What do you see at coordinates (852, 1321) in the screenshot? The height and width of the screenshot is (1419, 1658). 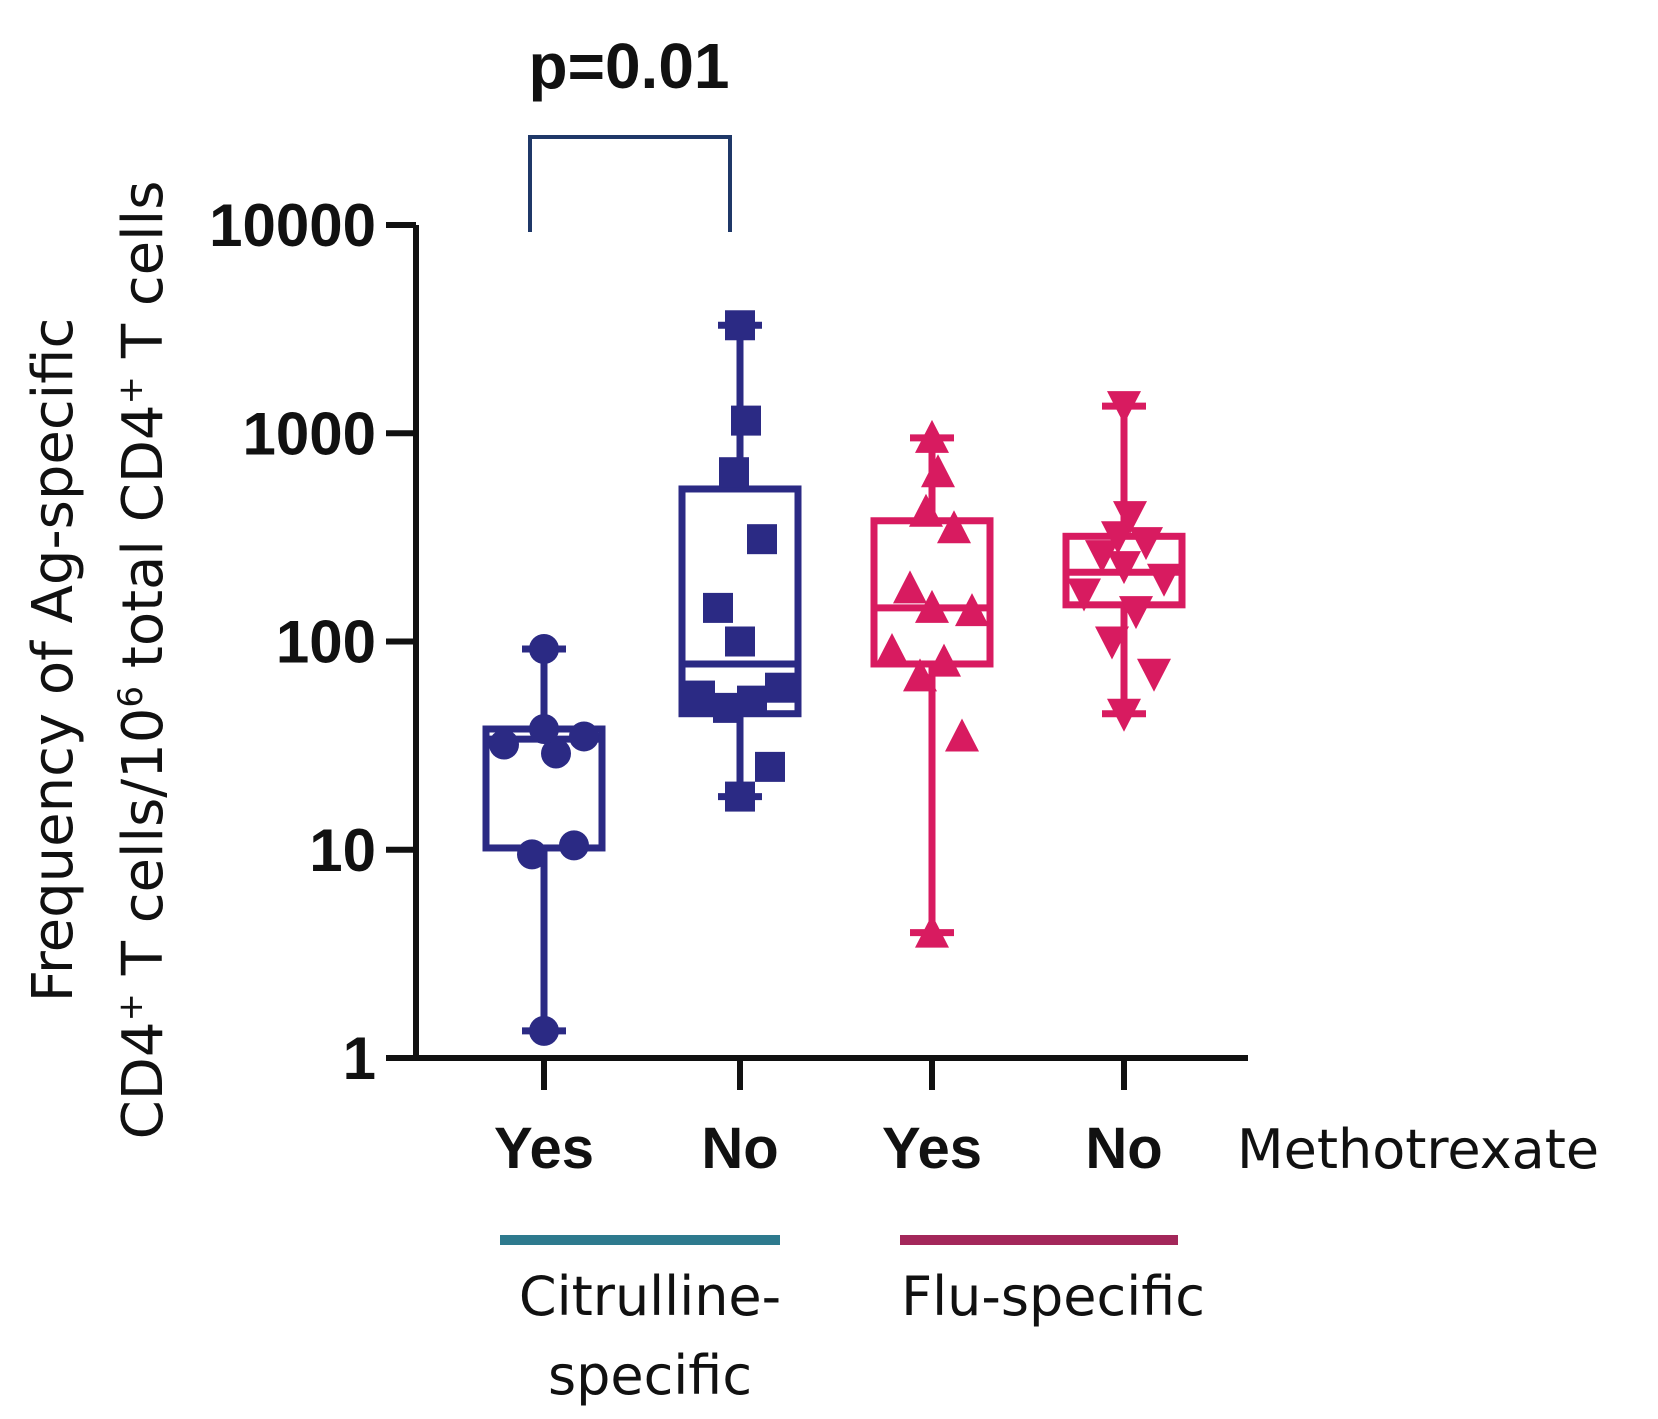 I see `specificity-legend: Citrulline-specific Flu-specific` at bounding box center [852, 1321].